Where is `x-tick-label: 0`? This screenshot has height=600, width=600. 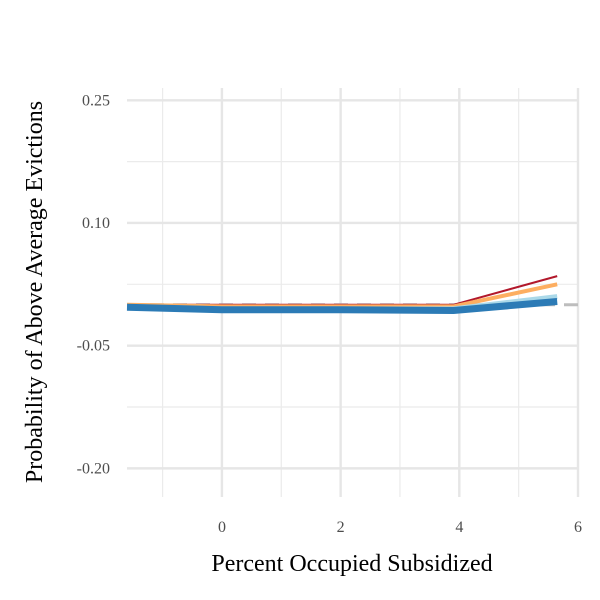 x-tick-label: 0 is located at coordinates (222, 527).